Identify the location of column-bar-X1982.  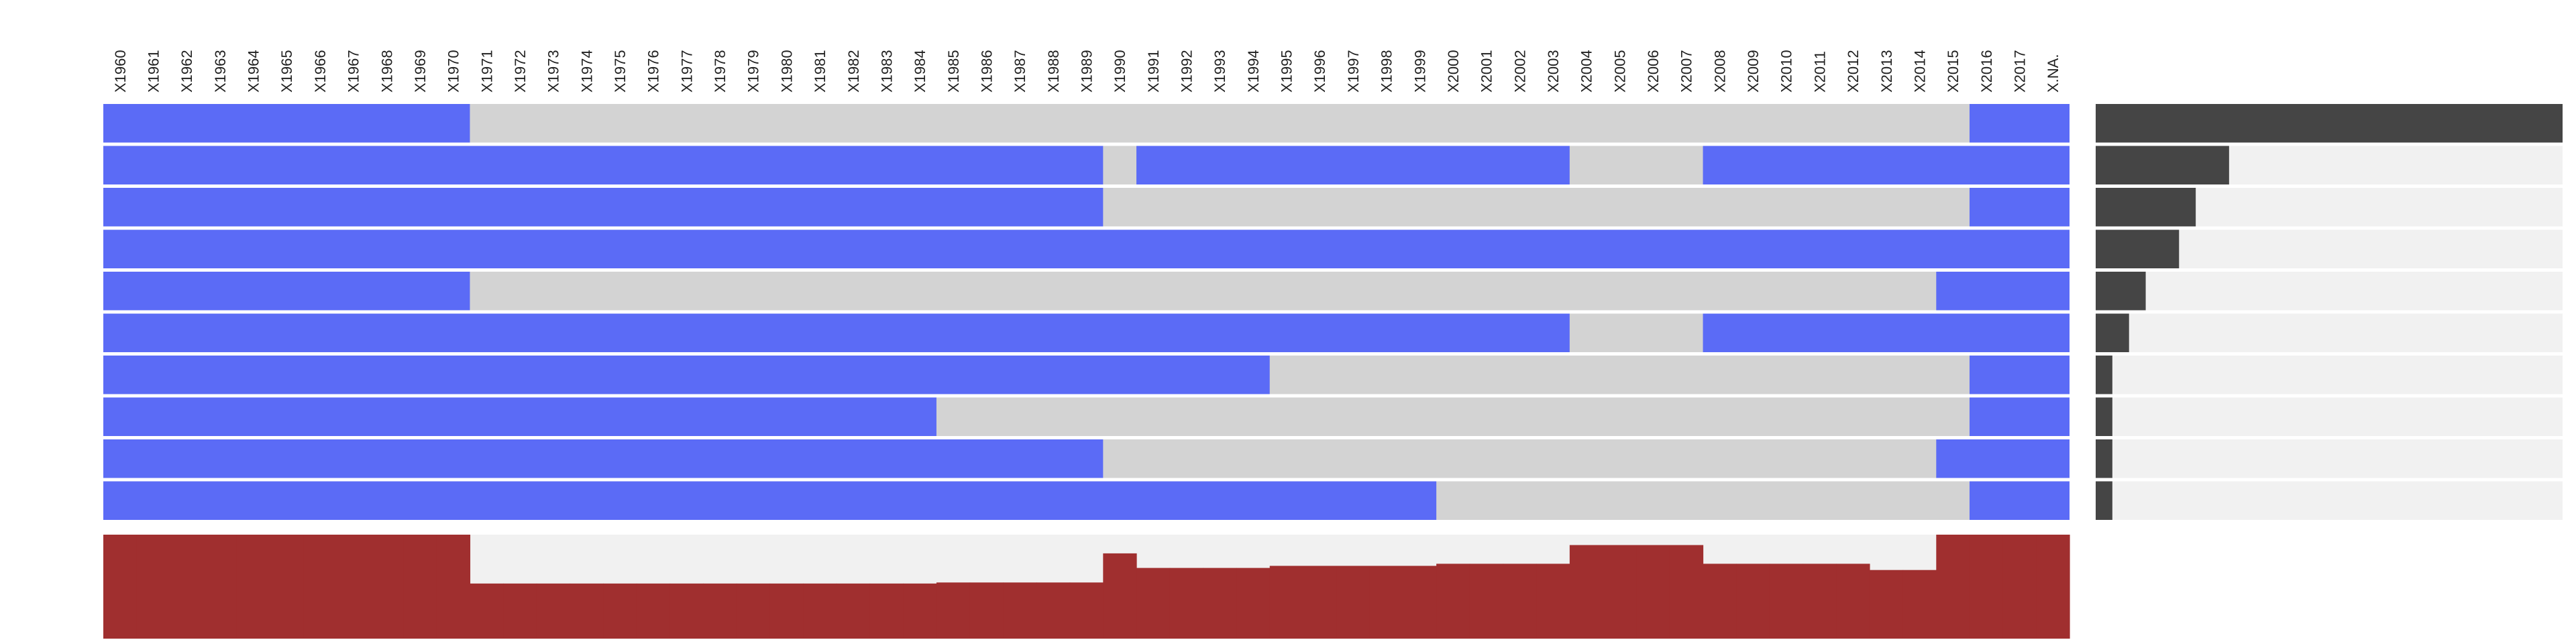
(853, 611).